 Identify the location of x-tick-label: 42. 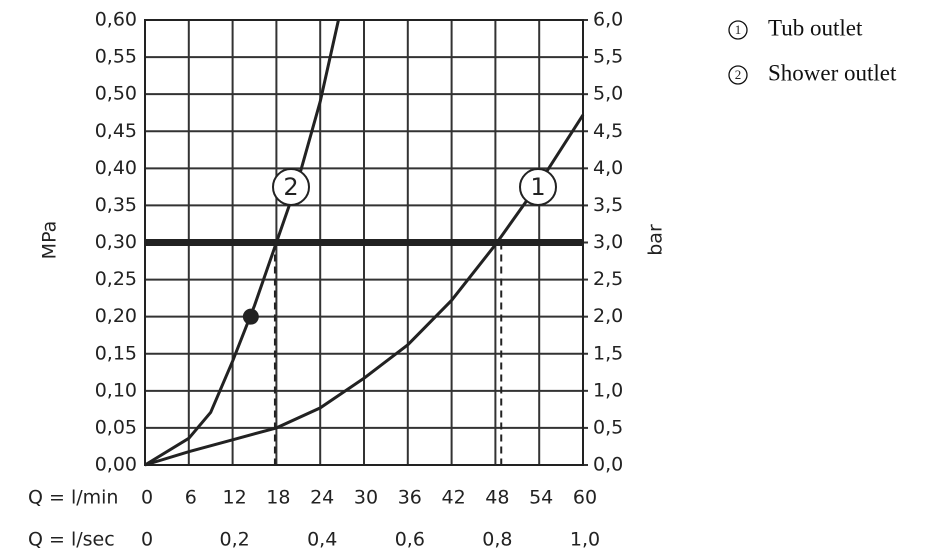
(454, 498).